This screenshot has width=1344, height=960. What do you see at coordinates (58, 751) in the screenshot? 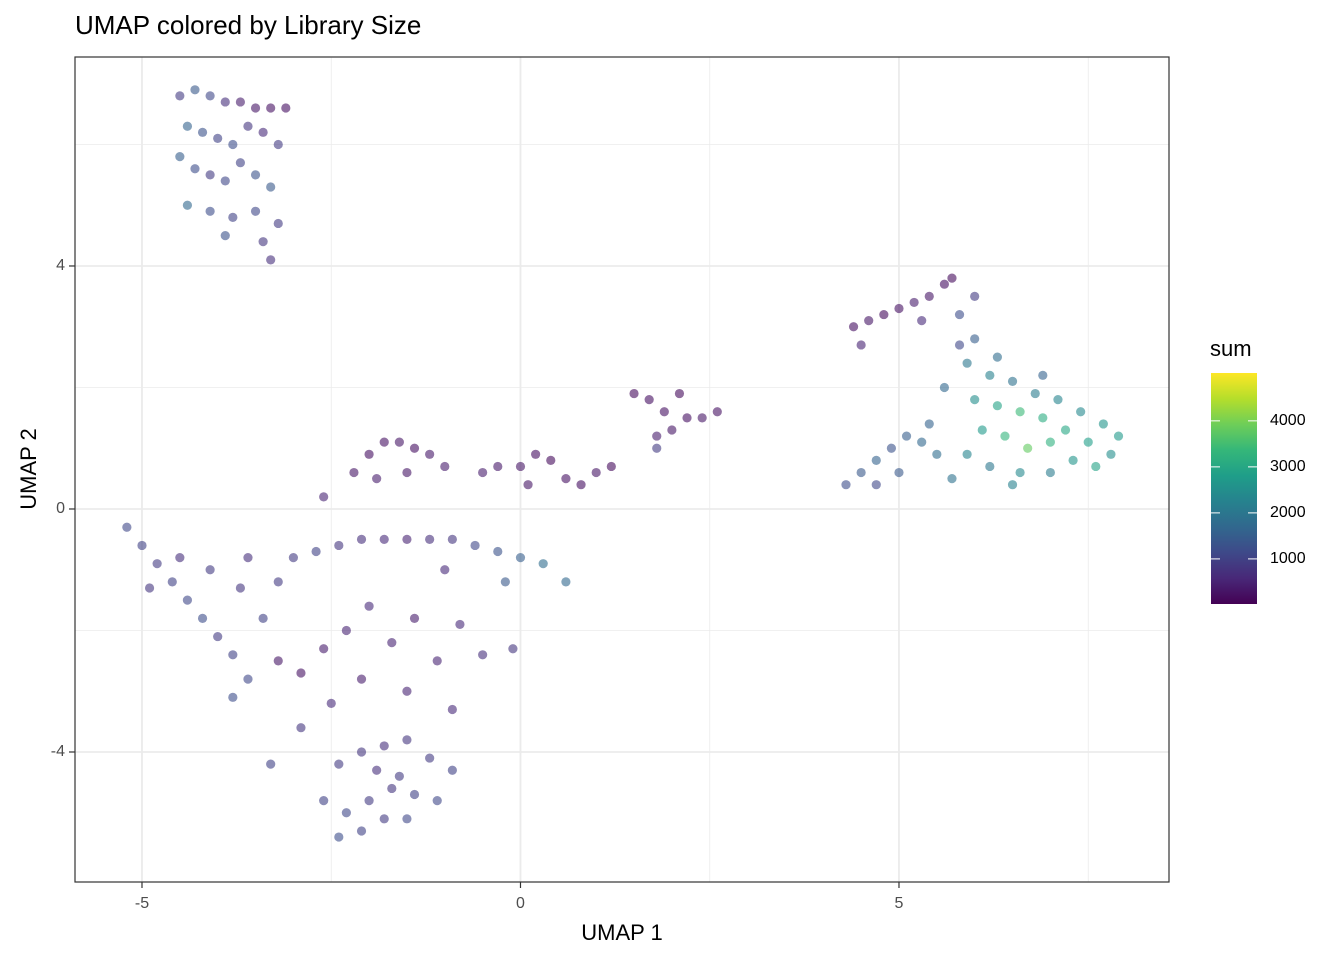
I see `y-tick-label: -4` at bounding box center [58, 751].